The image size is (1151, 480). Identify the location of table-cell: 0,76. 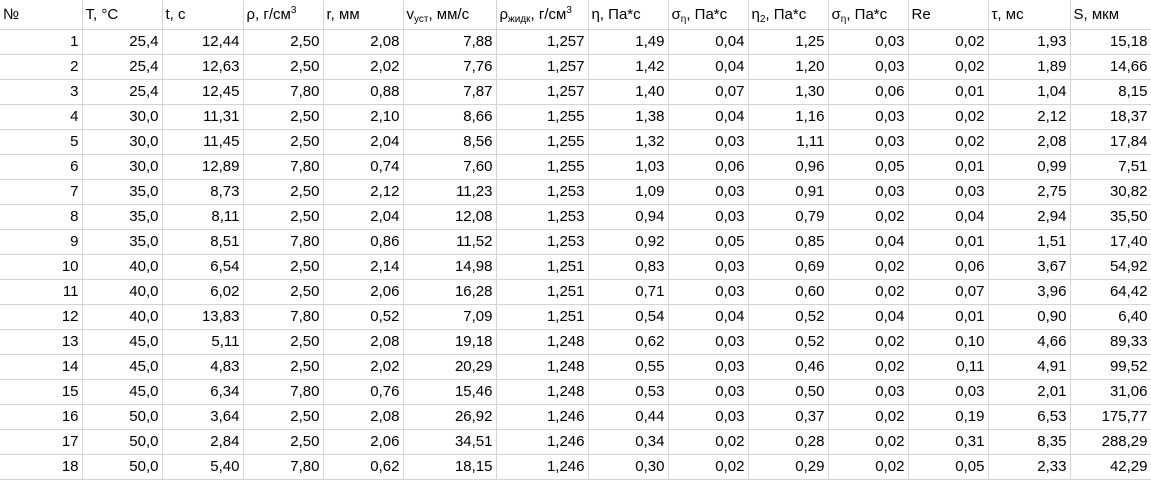
(363, 392).